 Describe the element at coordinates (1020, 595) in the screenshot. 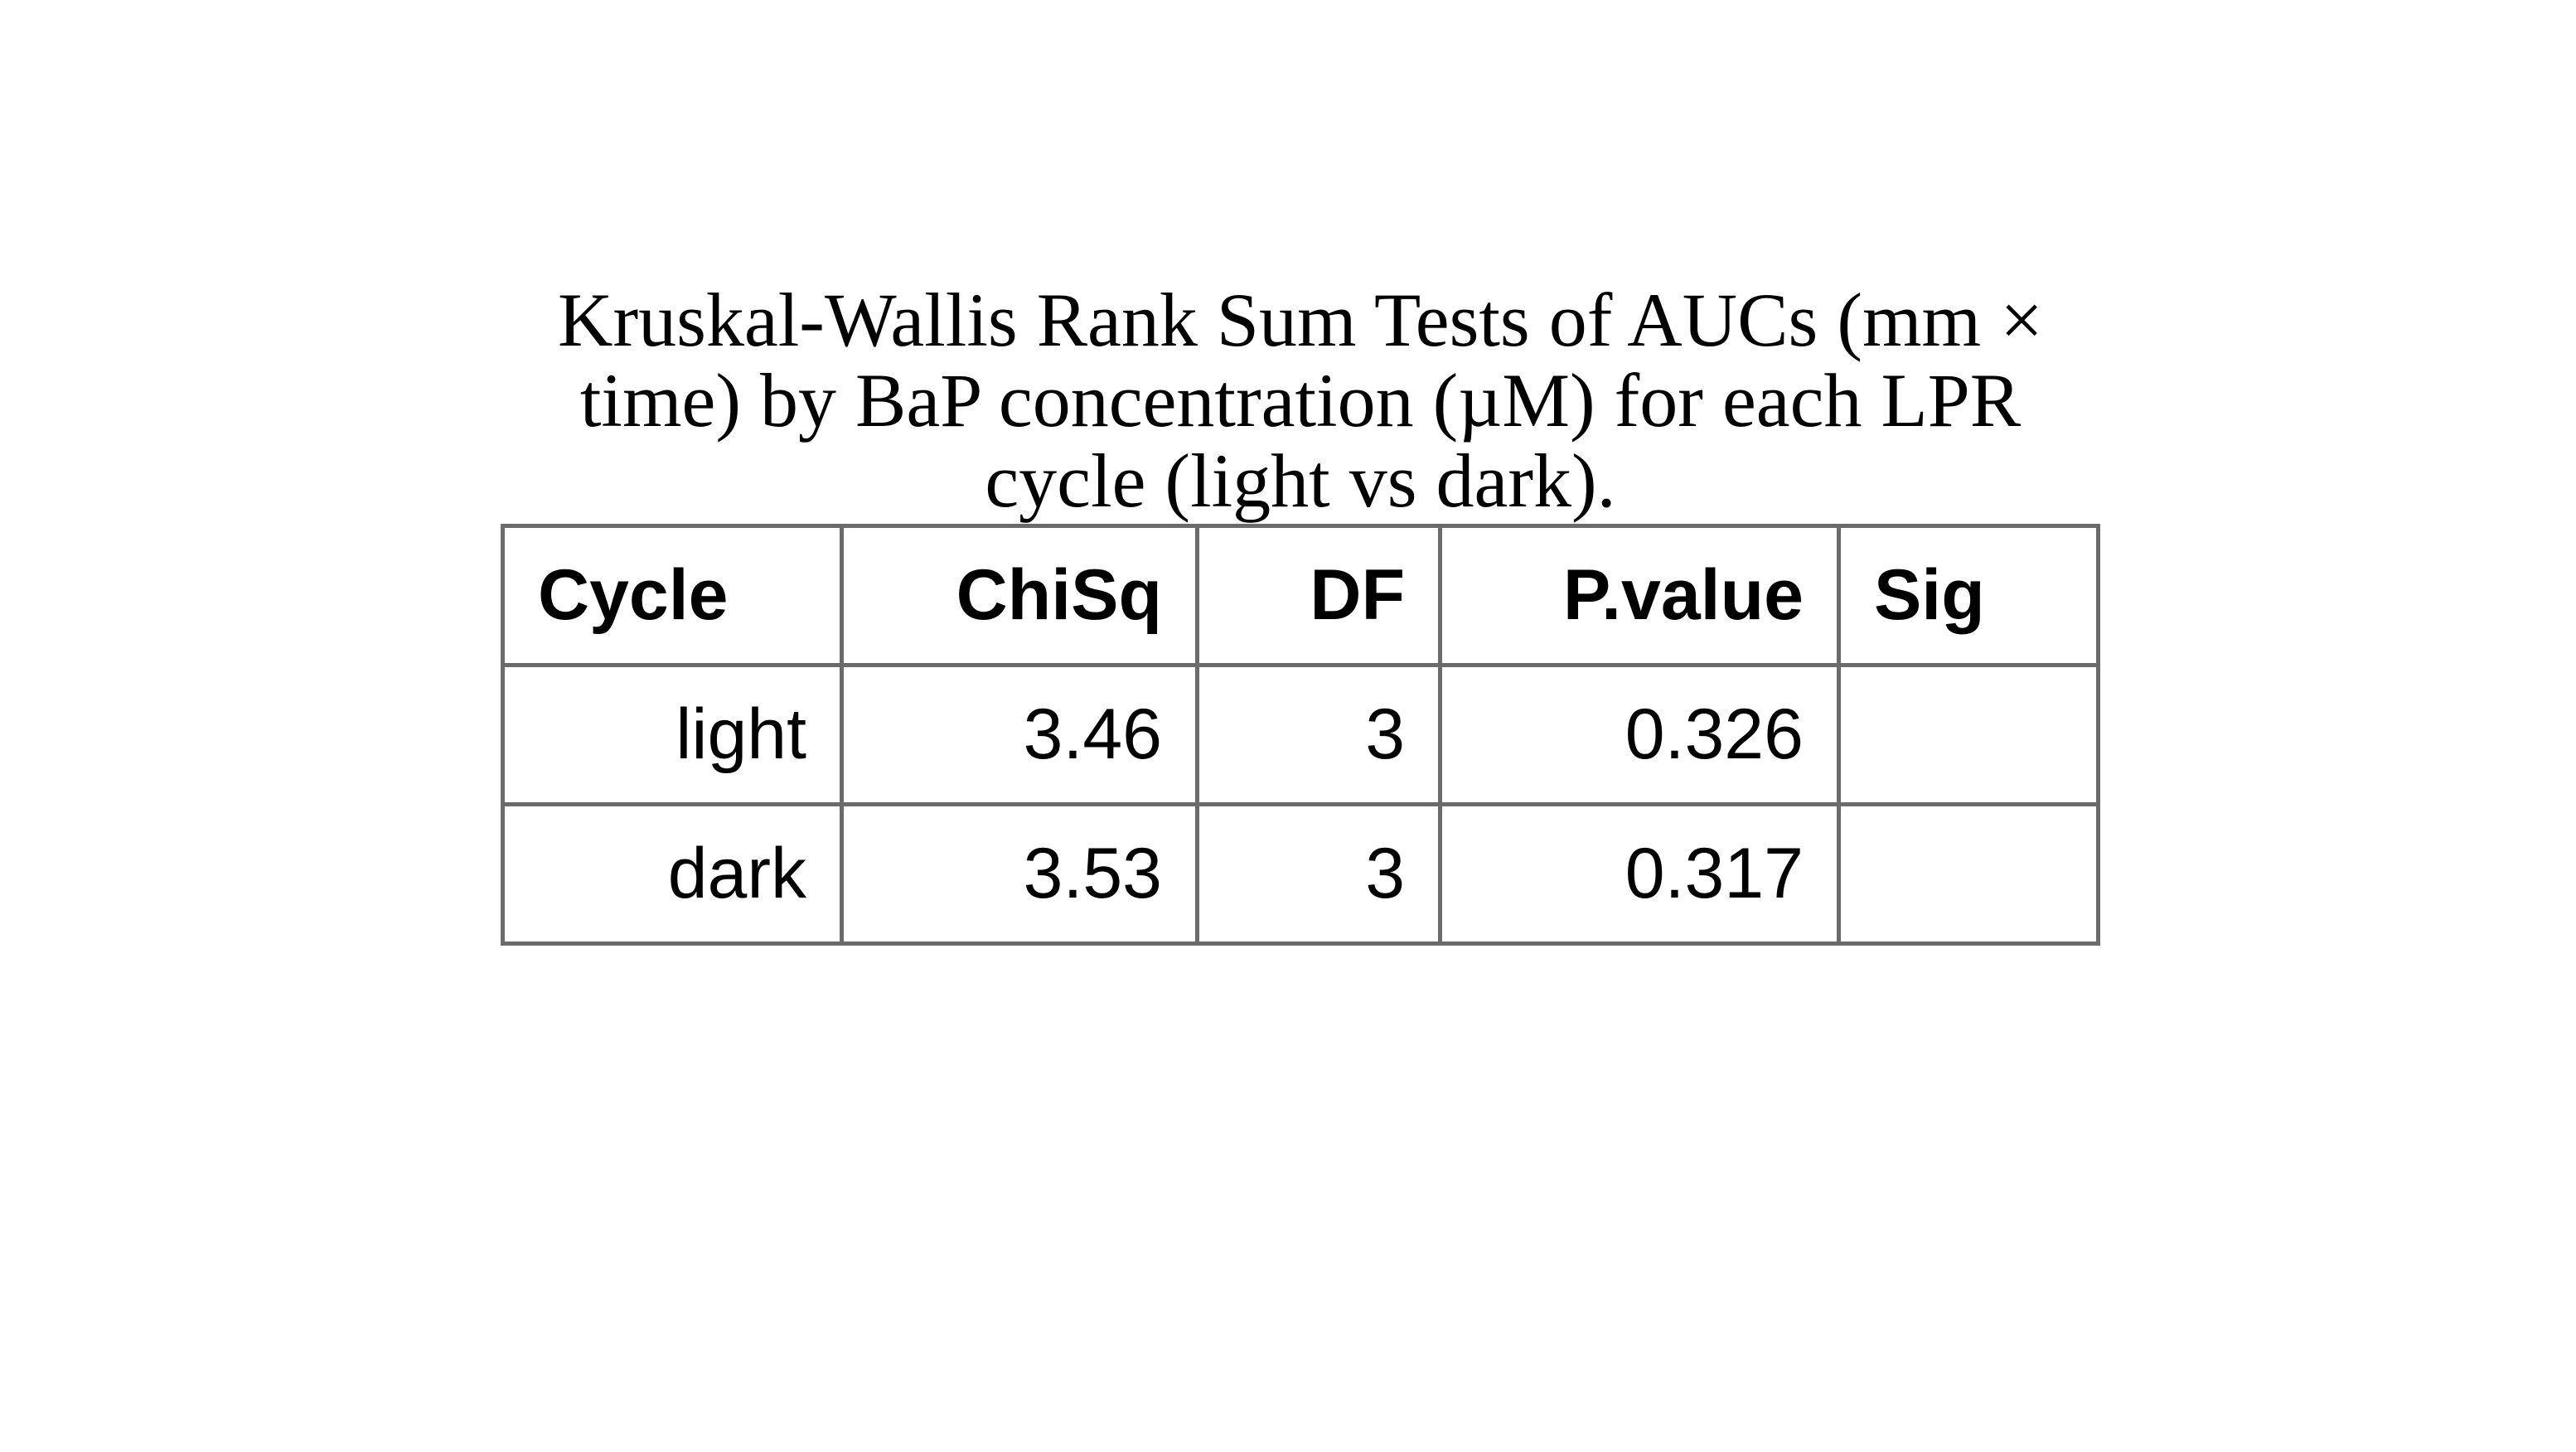

I see `header-chisq: ChiSq` at that location.